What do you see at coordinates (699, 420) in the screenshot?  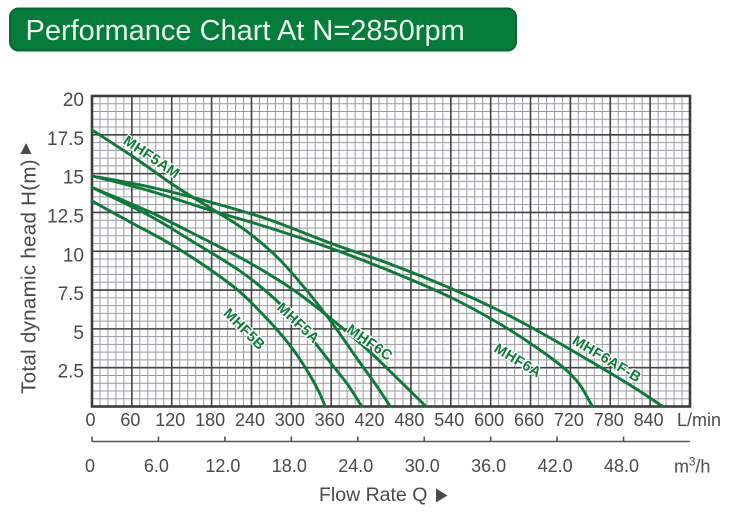 I see `svg-text: L/min` at bounding box center [699, 420].